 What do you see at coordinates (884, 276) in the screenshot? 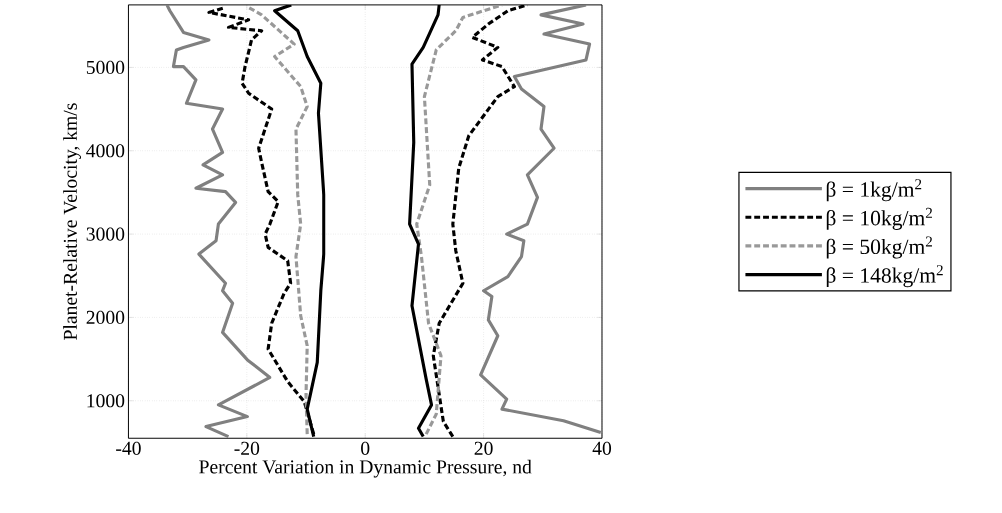
I see `legend-label: β = 148kg/m$^{2}$` at bounding box center [884, 276].